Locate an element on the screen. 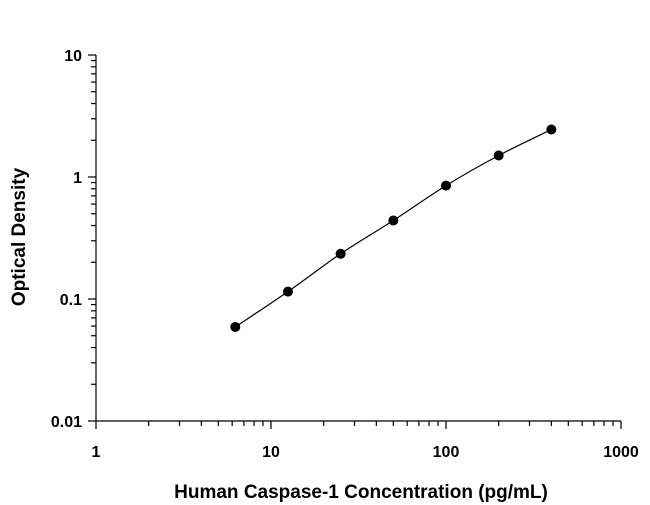 Image resolution: width=650 pixels, height=505 pixels. x-tick-label: 10 is located at coordinates (271, 452).